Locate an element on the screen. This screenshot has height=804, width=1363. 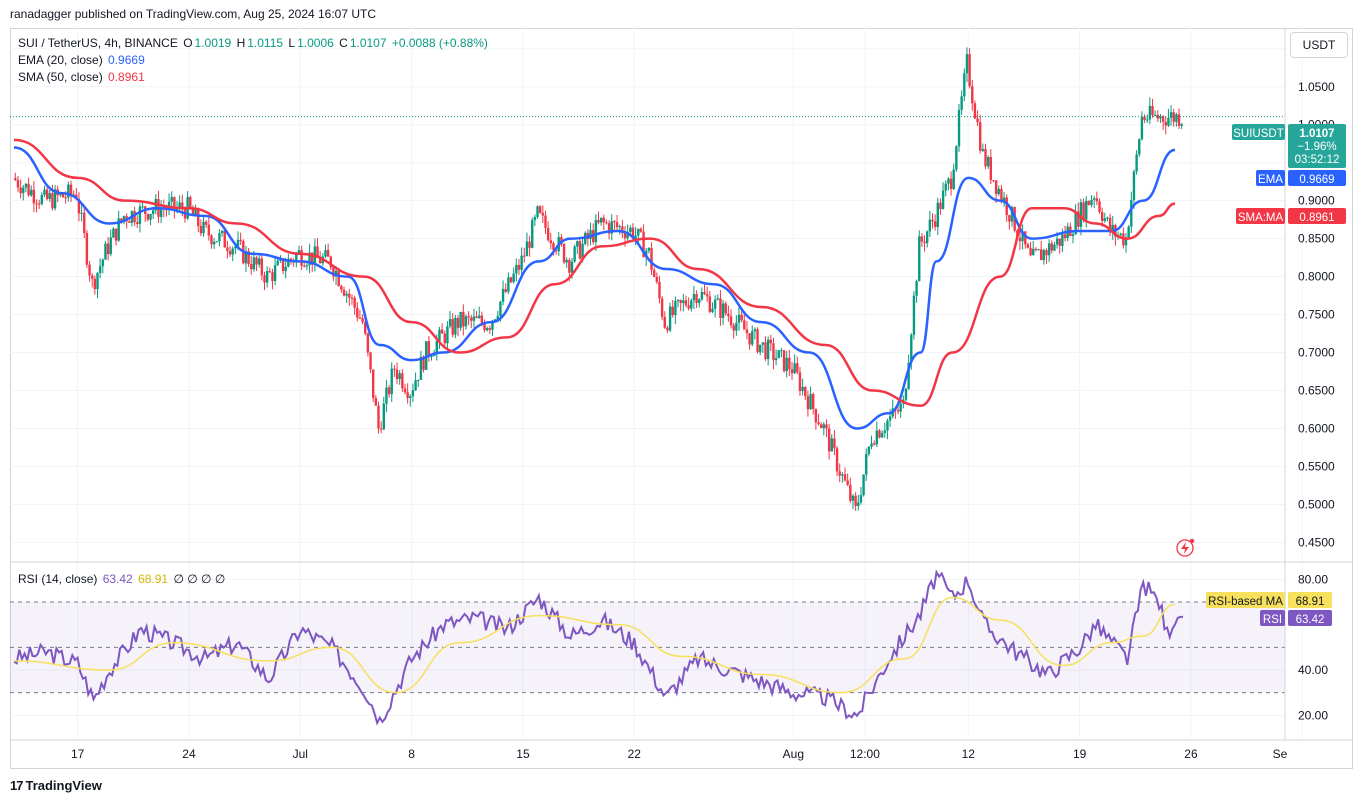
symbol-badge: SUIUSDT is located at coordinates (1258, 132).